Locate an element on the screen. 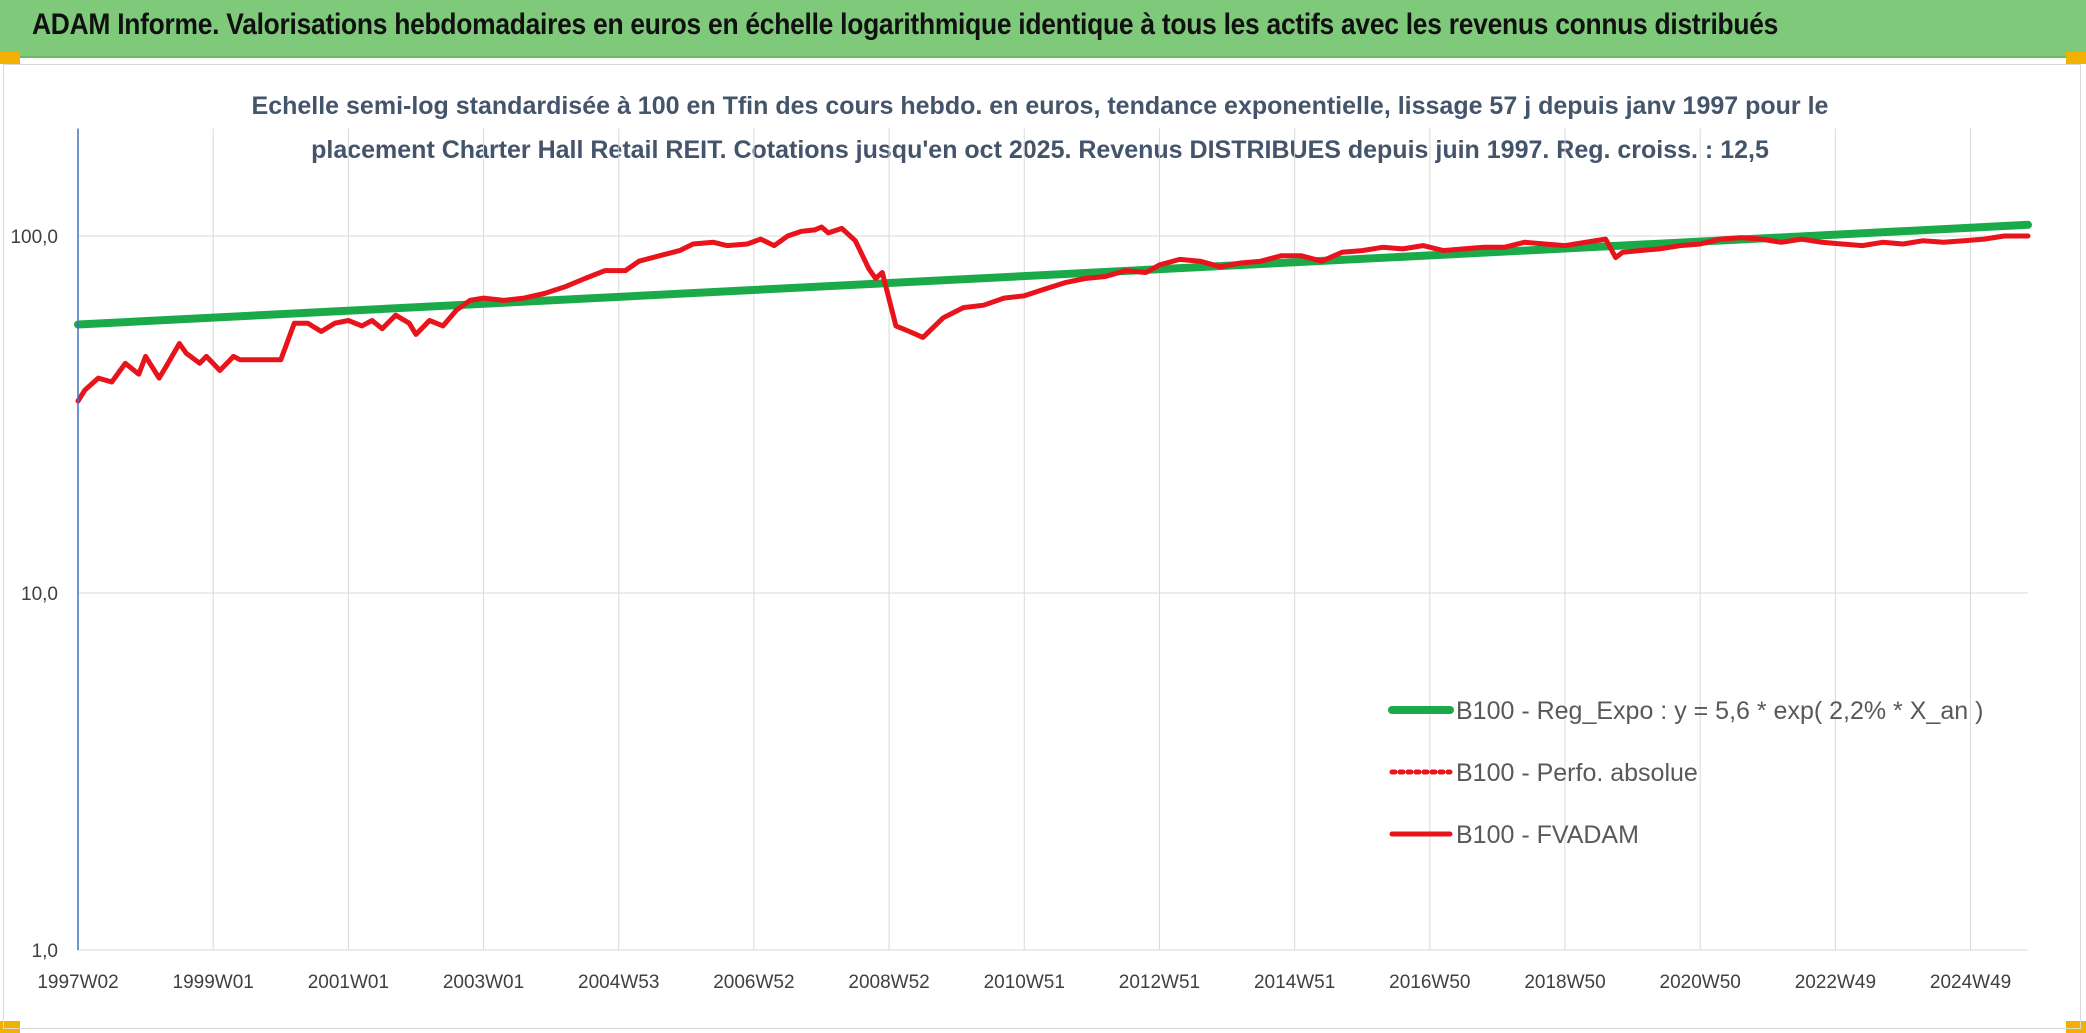 This screenshot has height=1033, width=2086. x-tick-label: 2024W49 is located at coordinates (1970, 982).